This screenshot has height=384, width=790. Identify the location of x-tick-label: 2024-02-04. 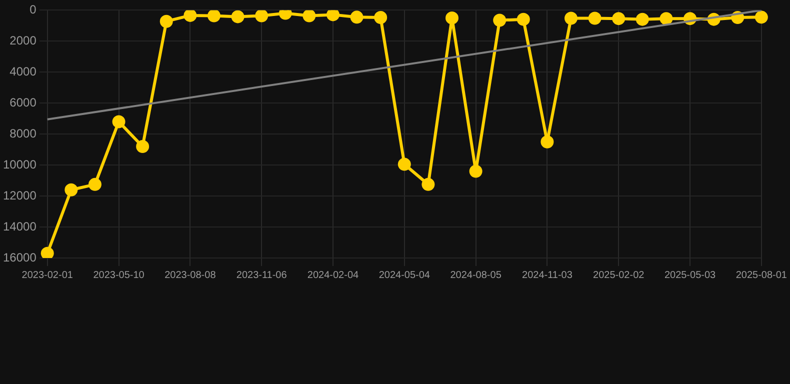
(333, 275).